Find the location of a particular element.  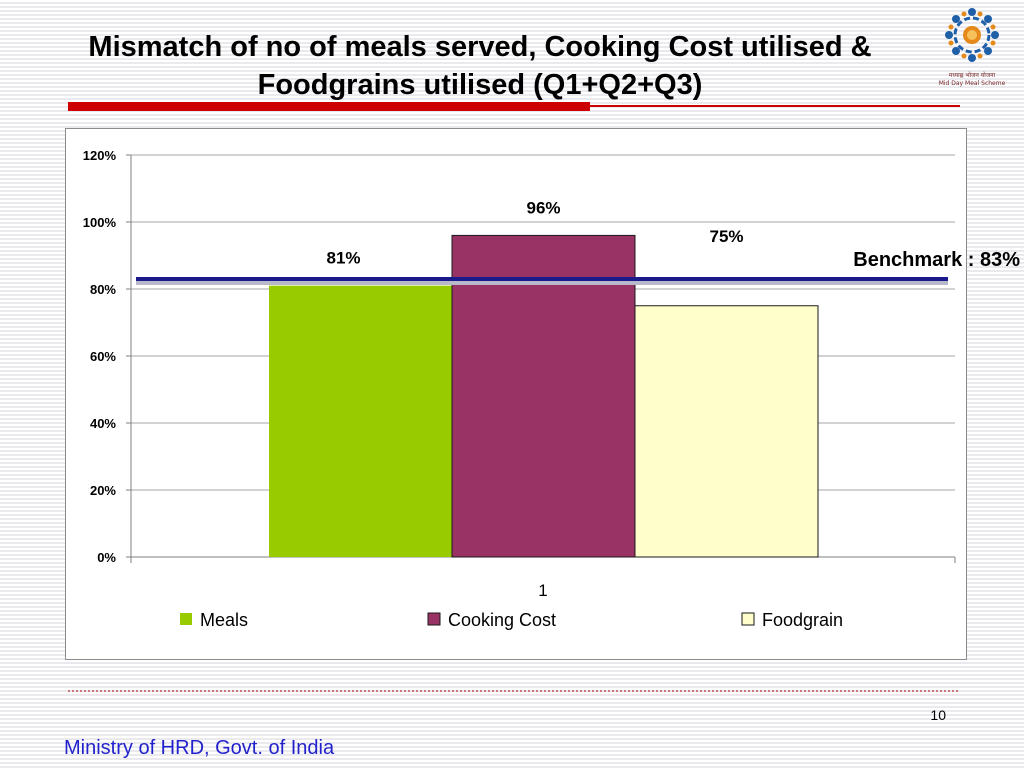

y-tick-label: 60% is located at coordinates (103, 356).